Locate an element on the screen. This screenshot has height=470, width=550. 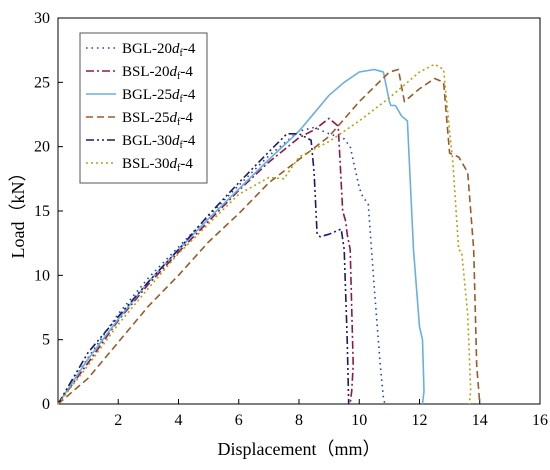
legend-label-0: BGL-20df-4 is located at coordinates (159, 50).